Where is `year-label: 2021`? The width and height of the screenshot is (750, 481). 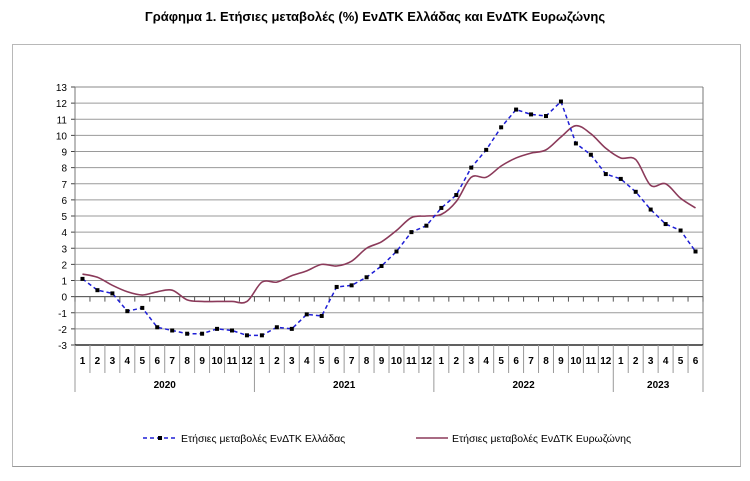 year-label: 2021 is located at coordinates (344, 385).